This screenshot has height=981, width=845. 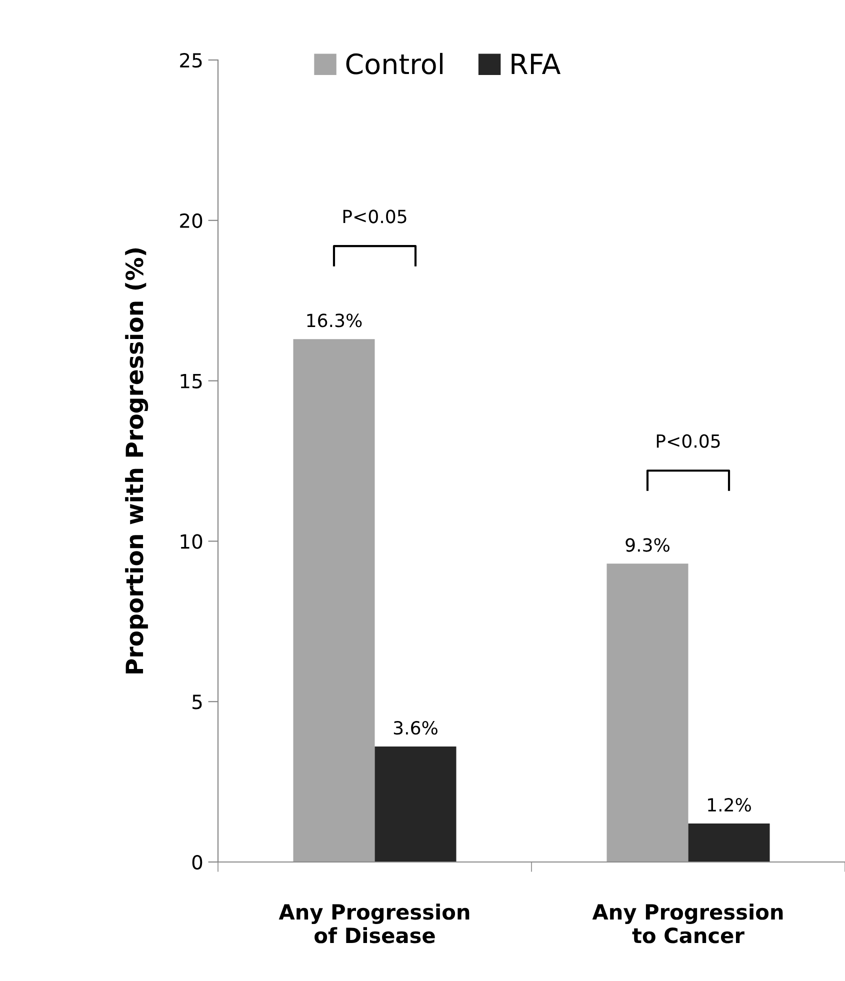 What do you see at coordinates (416, 728) in the screenshot?
I see `data-label: 3.6%` at bounding box center [416, 728].